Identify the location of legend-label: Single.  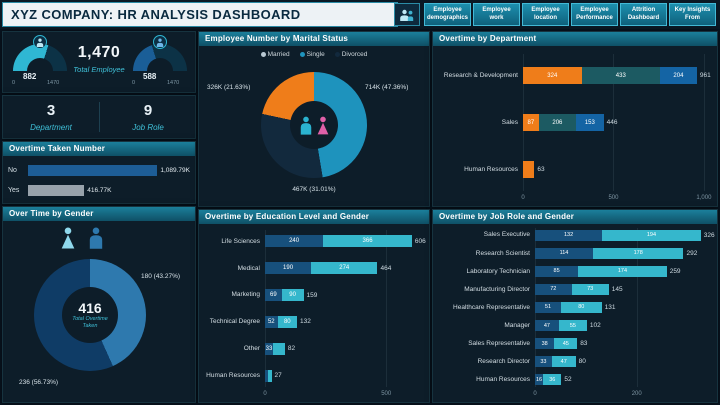
(315, 54).